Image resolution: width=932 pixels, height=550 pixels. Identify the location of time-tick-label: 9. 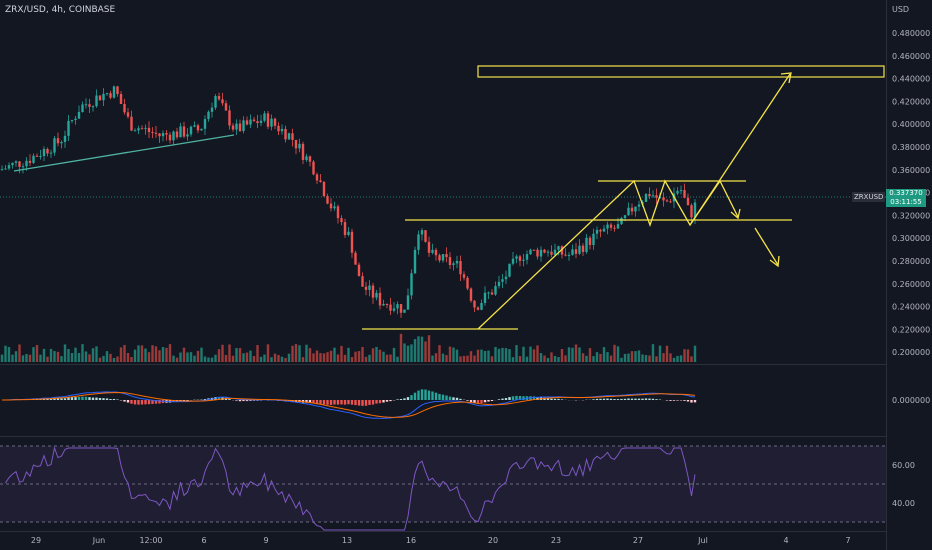
(265, 540).